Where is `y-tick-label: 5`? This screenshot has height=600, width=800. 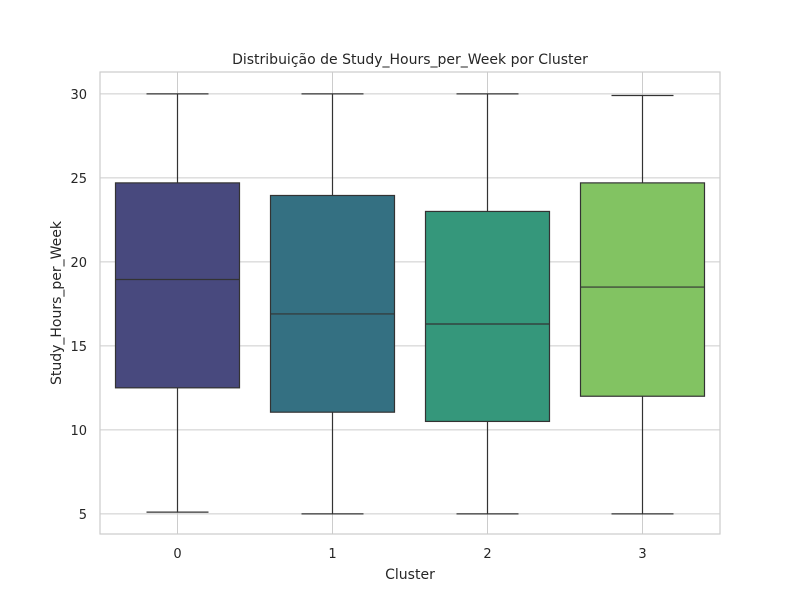 y-tick-label: 5 is located at coordinates (83, 515).